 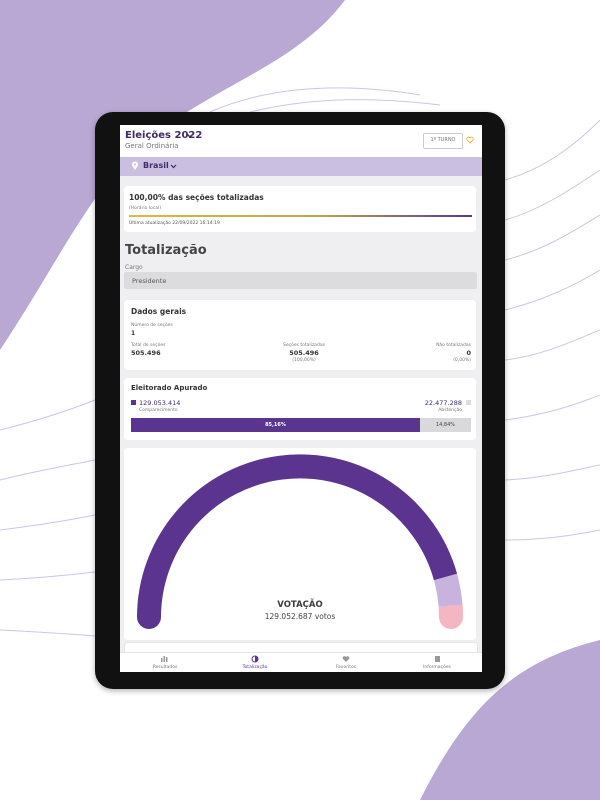 What do you see at coordinates (152, 146) in the screenshot?
I see `app-subtitle: Geral Ordinária` at bounding box center [152, 146].